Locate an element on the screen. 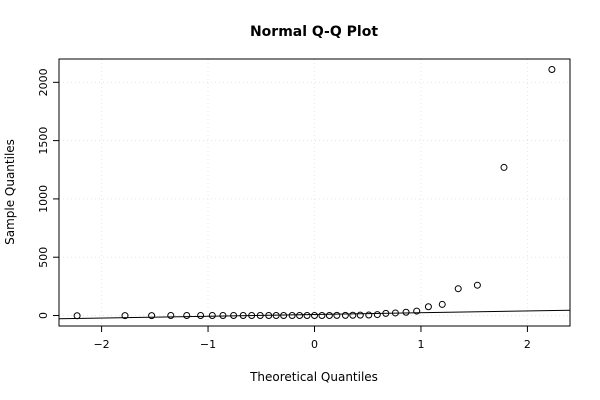  x-tick-label: −1 is located at coordinates (208, 344).